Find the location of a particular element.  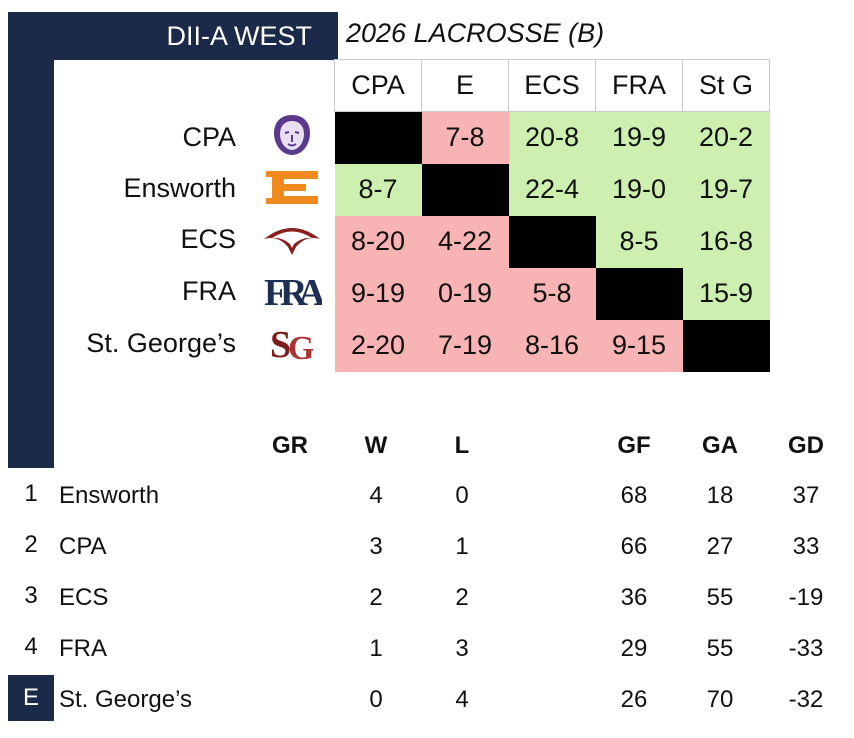

matrix-header-row: CPA E ECS FRA St G is located at coordinates (552, 85).